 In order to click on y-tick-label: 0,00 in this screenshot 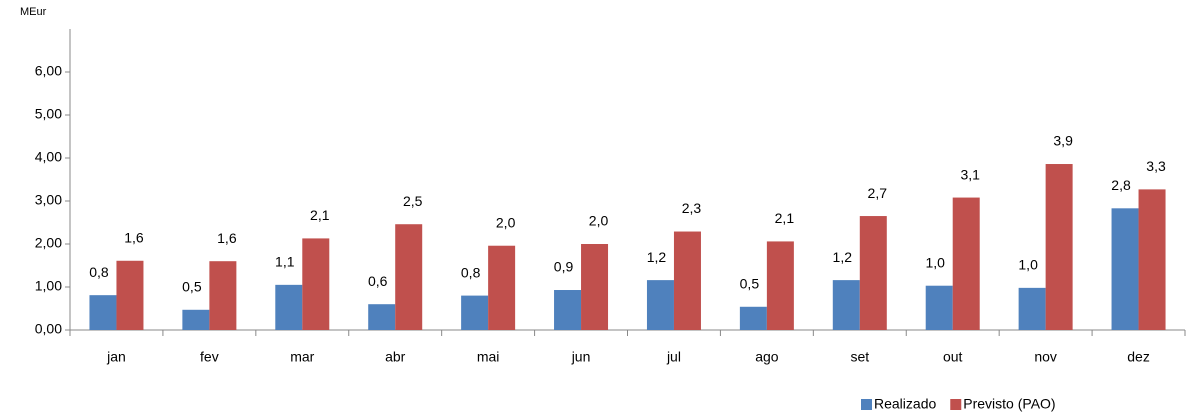, I will do `click(48, 329)`.